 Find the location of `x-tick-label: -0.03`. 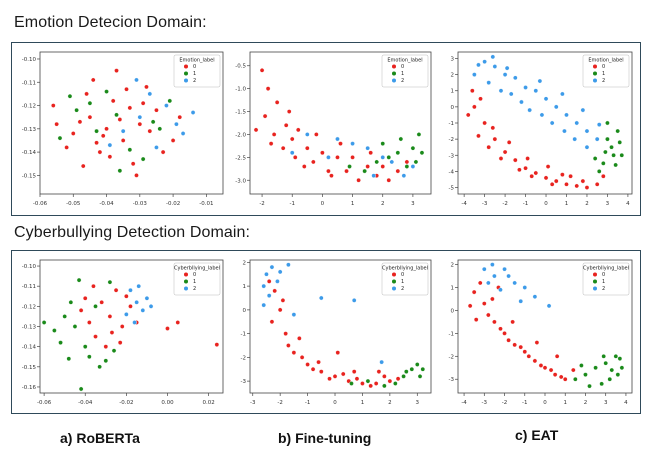

x-tick-label: -0.03 is located at coordinates (140, 204).